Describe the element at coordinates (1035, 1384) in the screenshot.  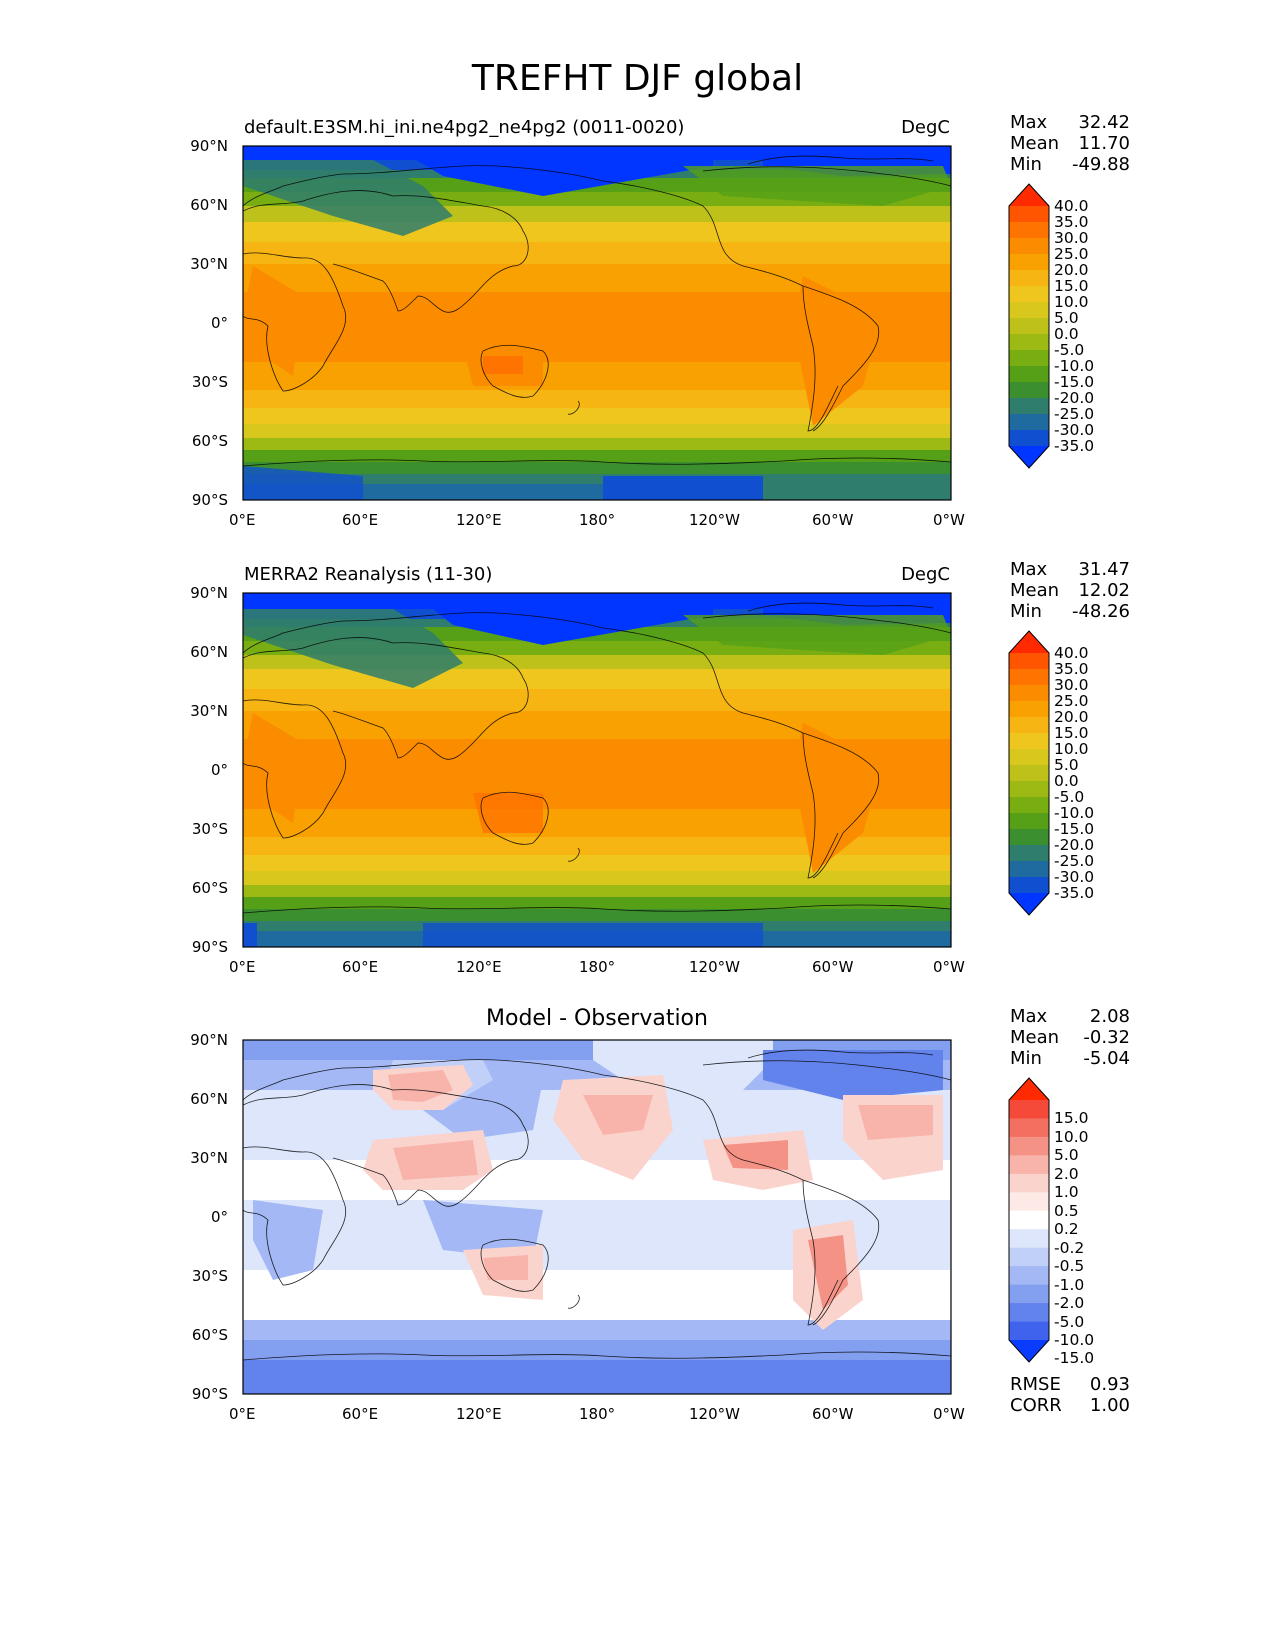
I see `rmse-label: RMSE` at that location.